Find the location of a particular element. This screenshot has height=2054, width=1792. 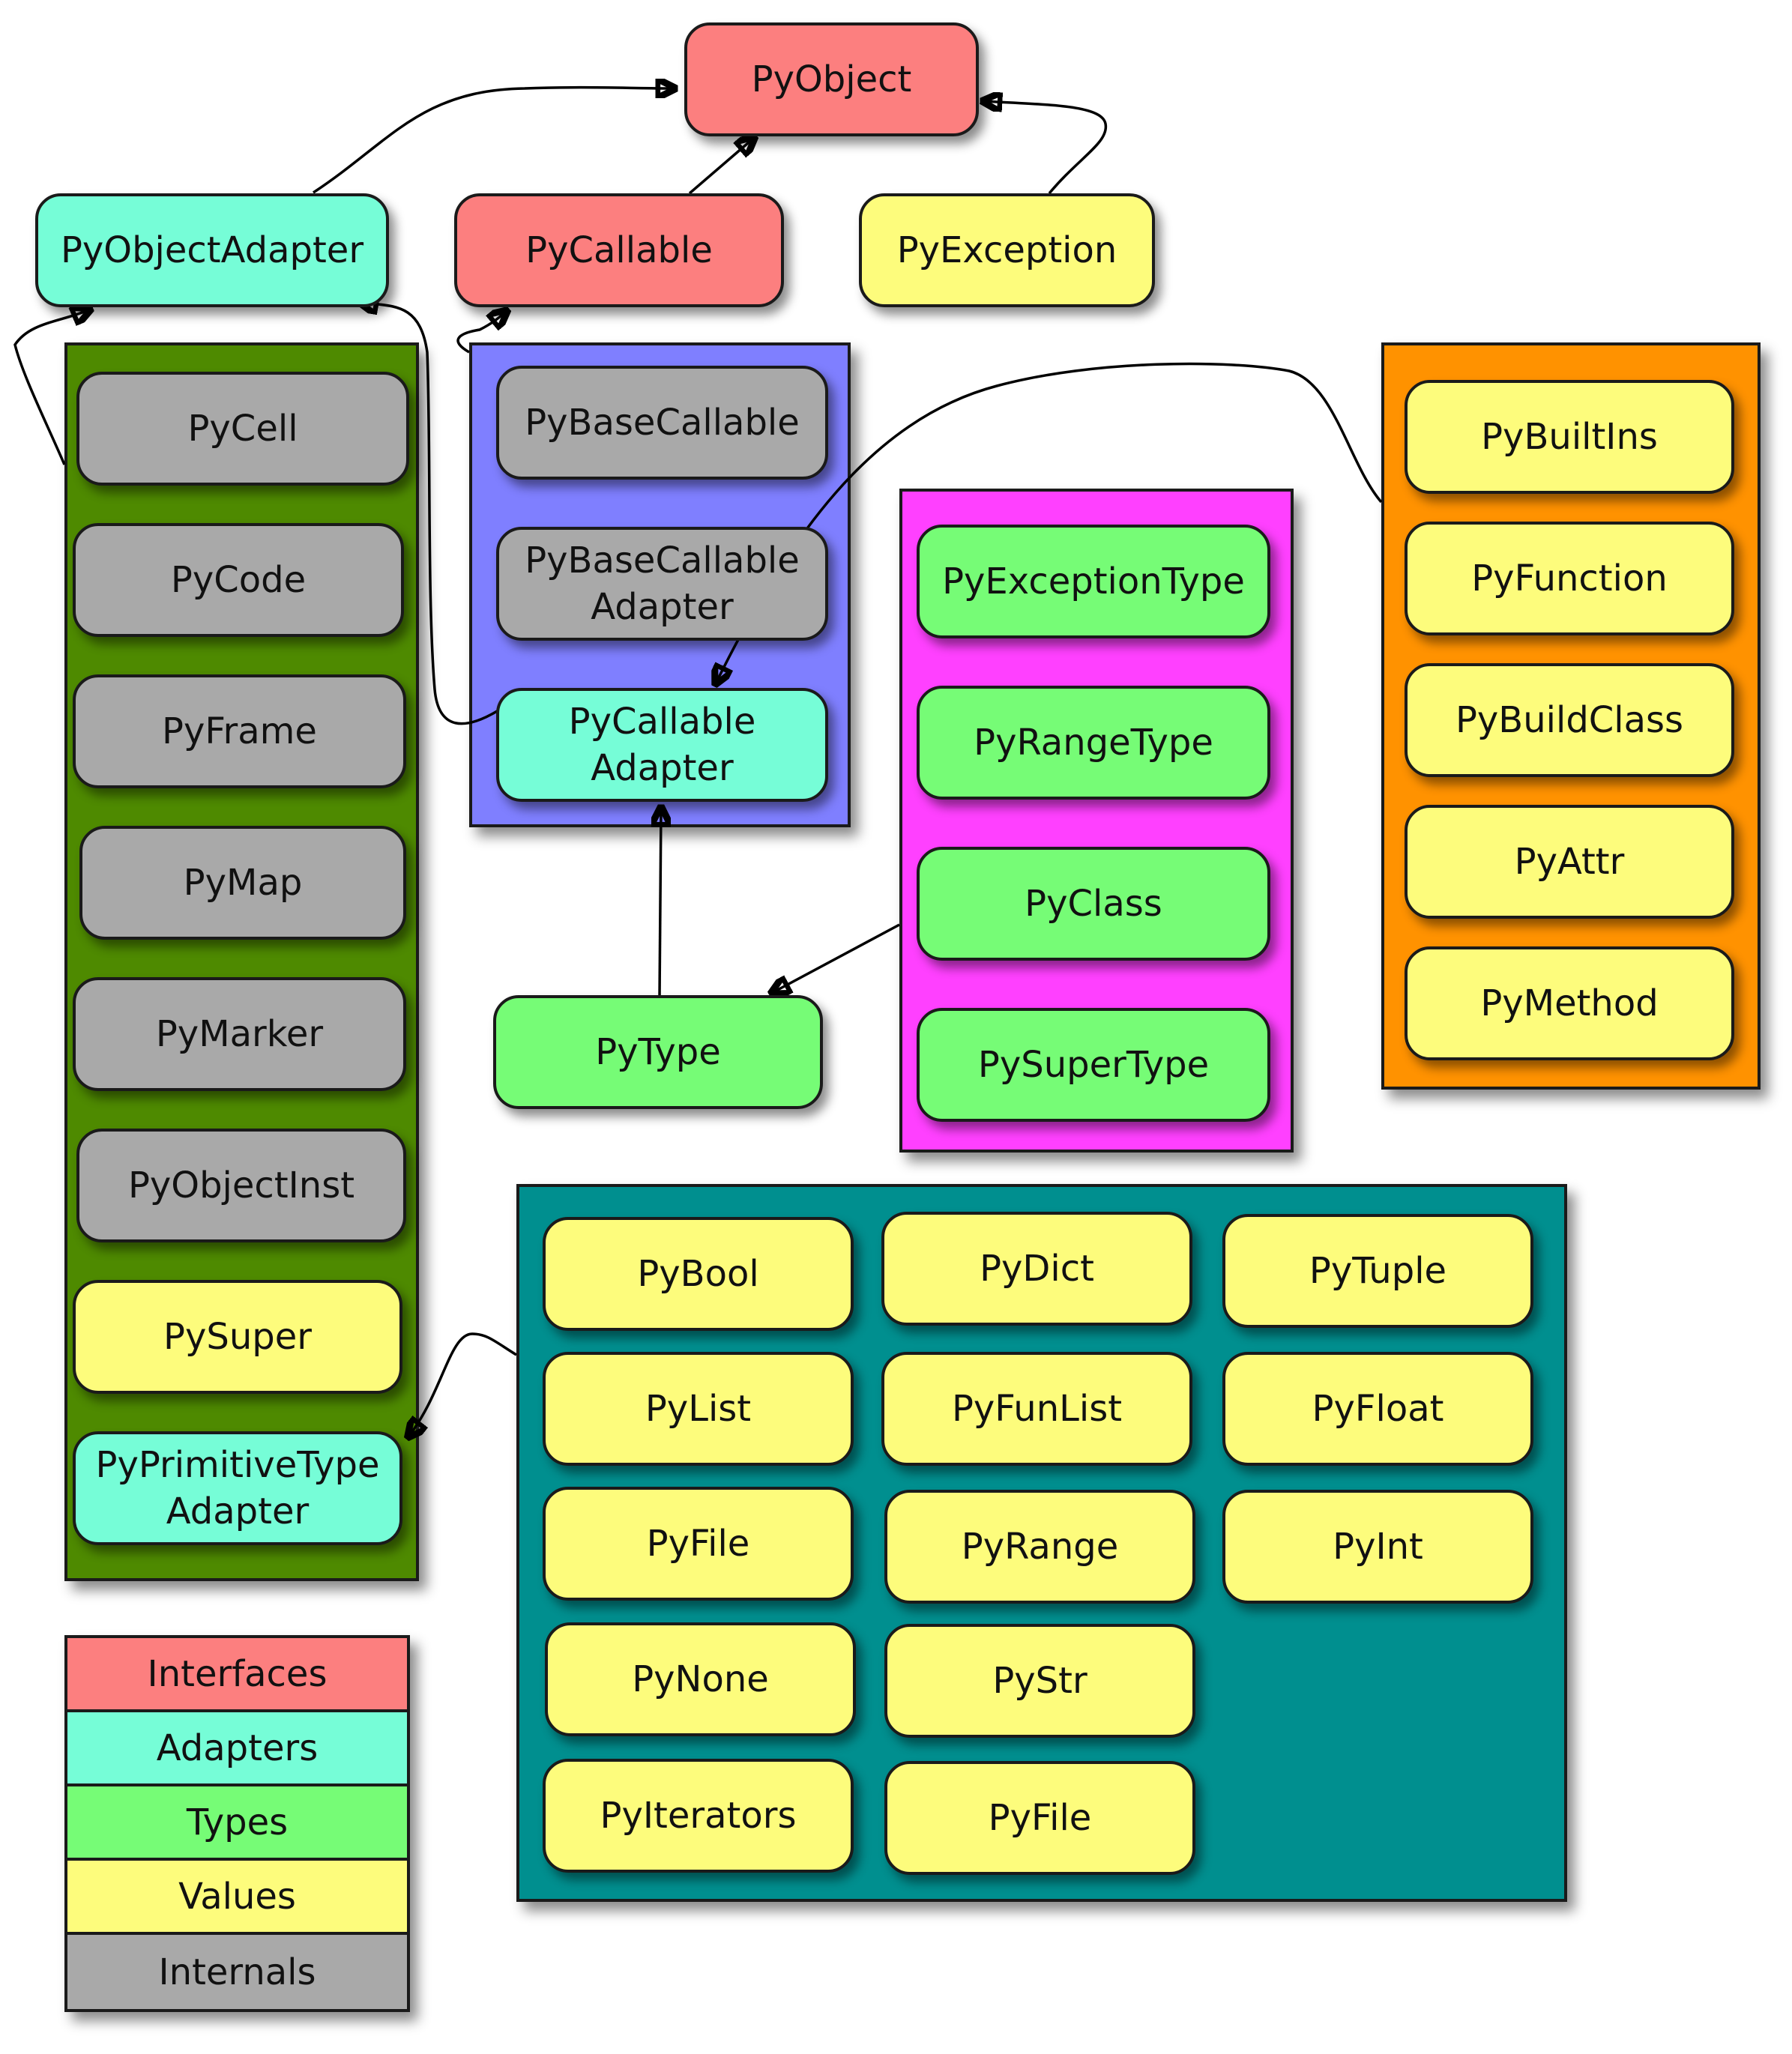

edge-values-to-primitiveadapter is located at coordinates (462, 1384).